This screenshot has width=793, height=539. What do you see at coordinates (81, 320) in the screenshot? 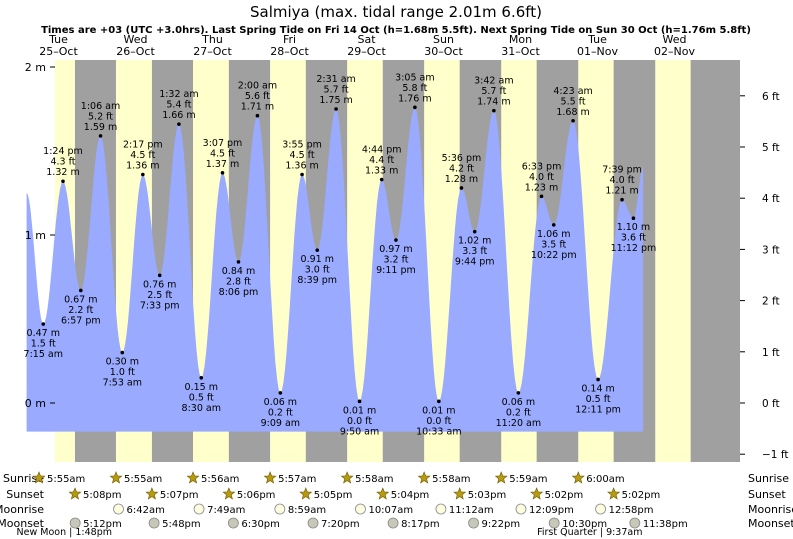
I see `tide-label: 6:57 pm` at bounding box center [81, 320].